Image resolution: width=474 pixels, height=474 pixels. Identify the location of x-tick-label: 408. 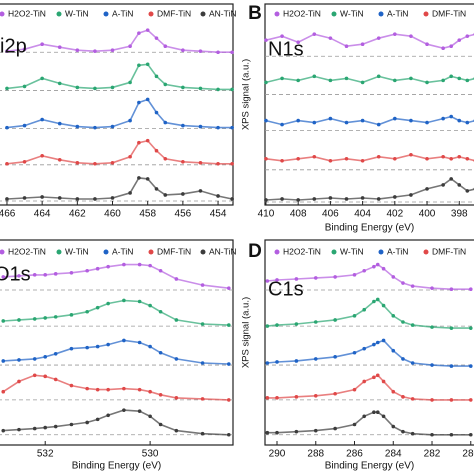
(298, 214).